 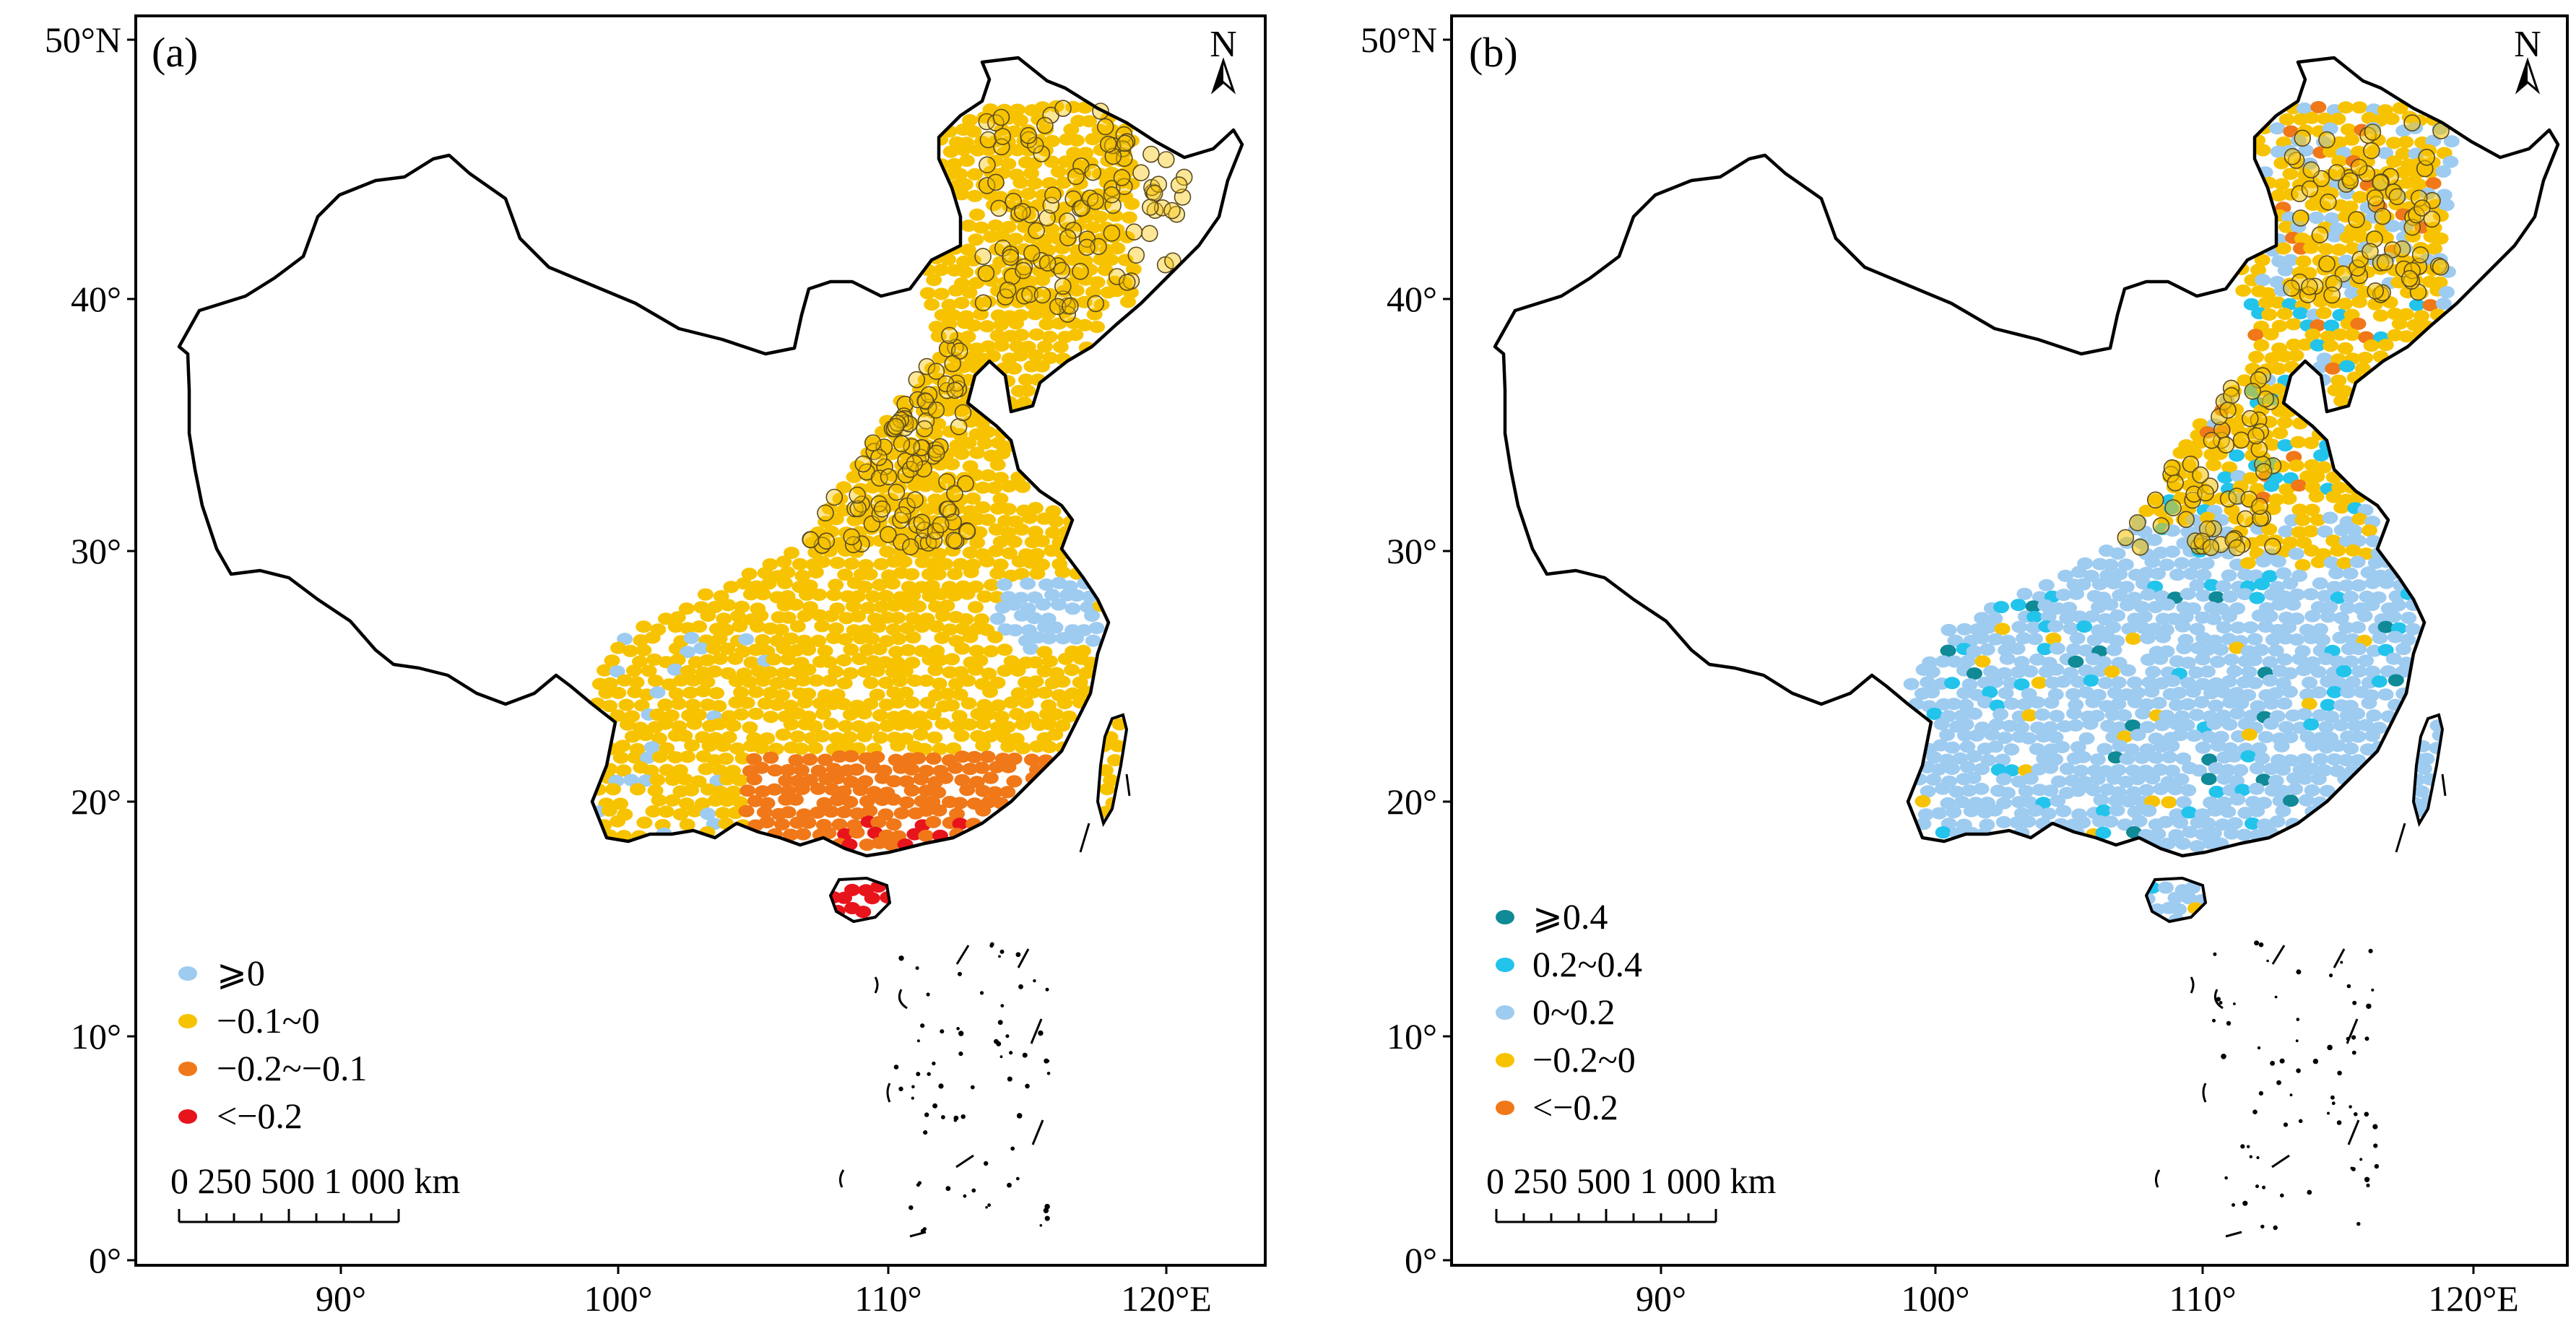 I want to click on y-axis: 50°N 40° 30° 20° 10° 0°, so click(x=1406, y=649).